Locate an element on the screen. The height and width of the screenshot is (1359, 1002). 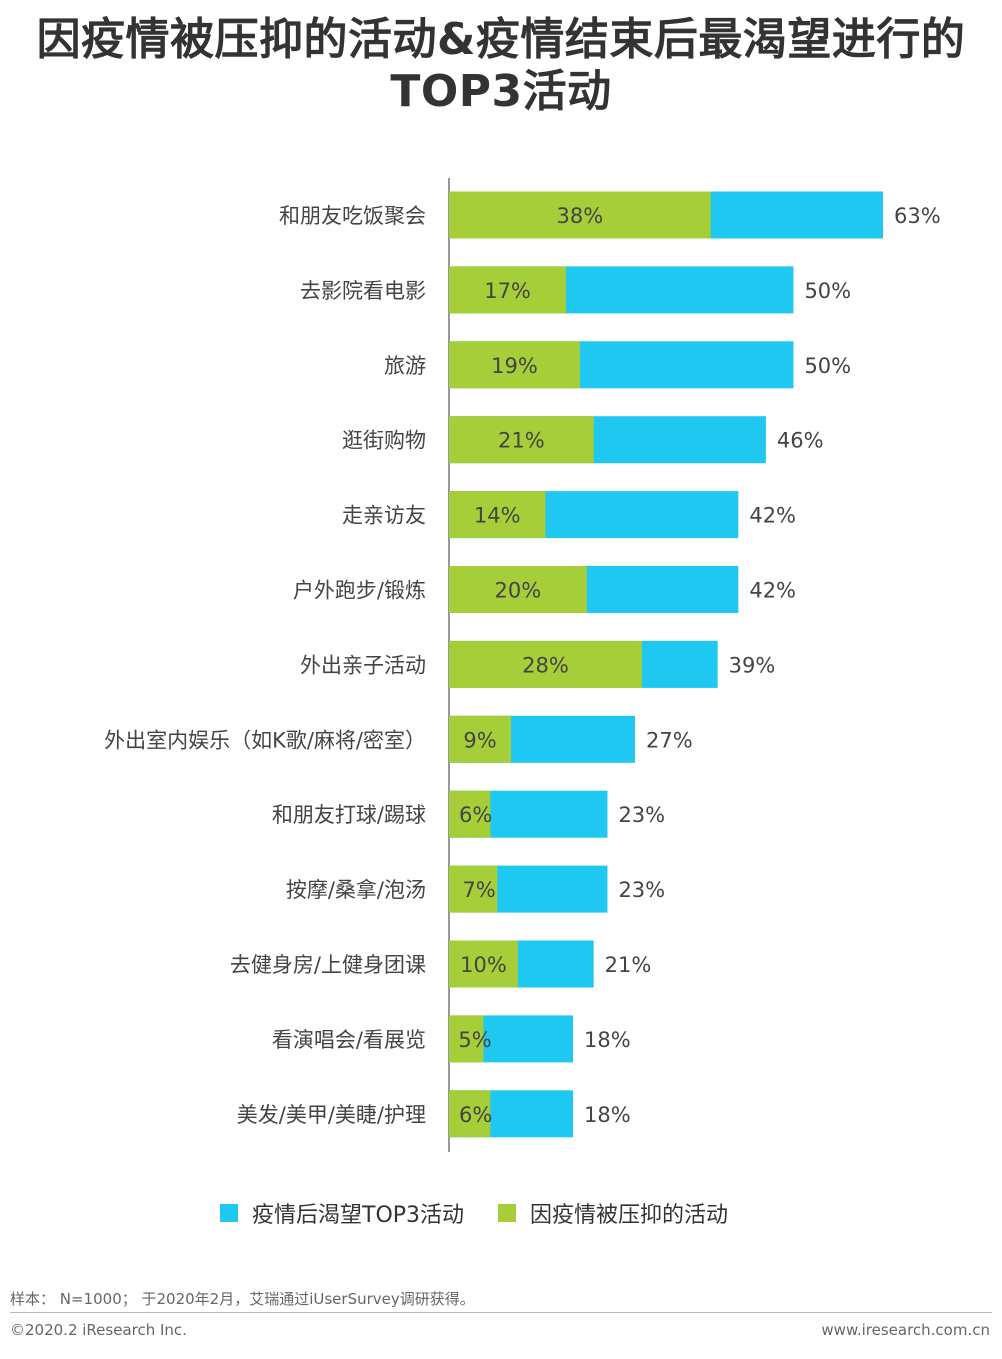
legend-label-desired: 疫情后渴望TOP3活动 is located at coordinates (358, 1215).